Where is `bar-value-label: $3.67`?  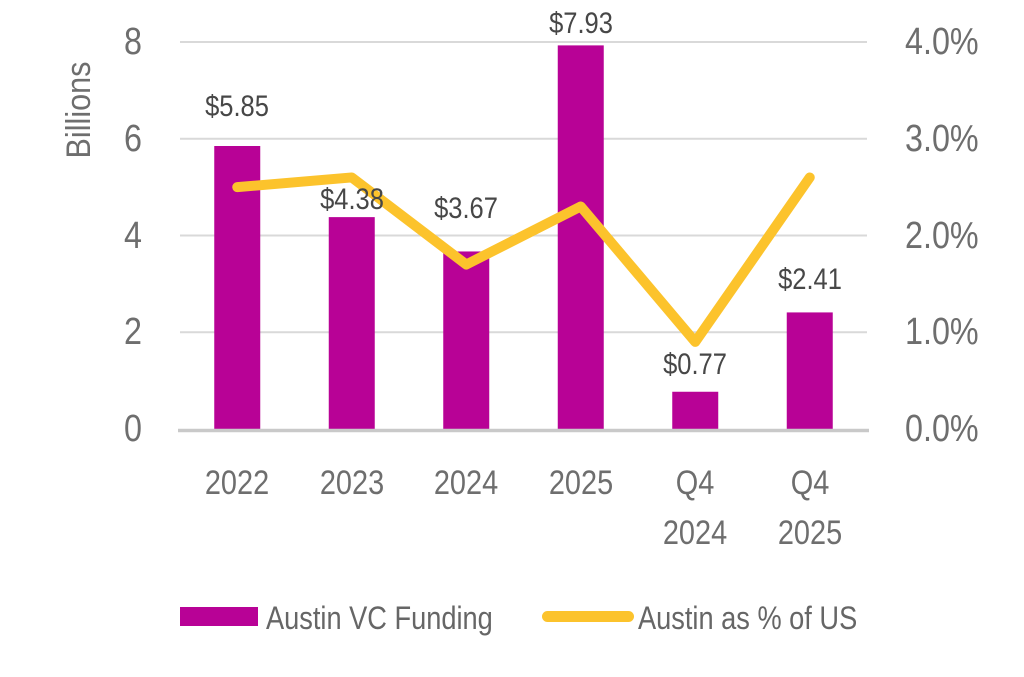
bar-value-label: $3.67 is located at coordinates (466, 209).